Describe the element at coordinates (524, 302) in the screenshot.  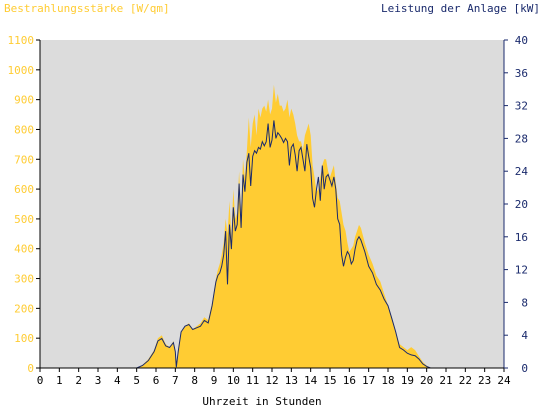
I see `y-right-tick-label: 8` at that location.